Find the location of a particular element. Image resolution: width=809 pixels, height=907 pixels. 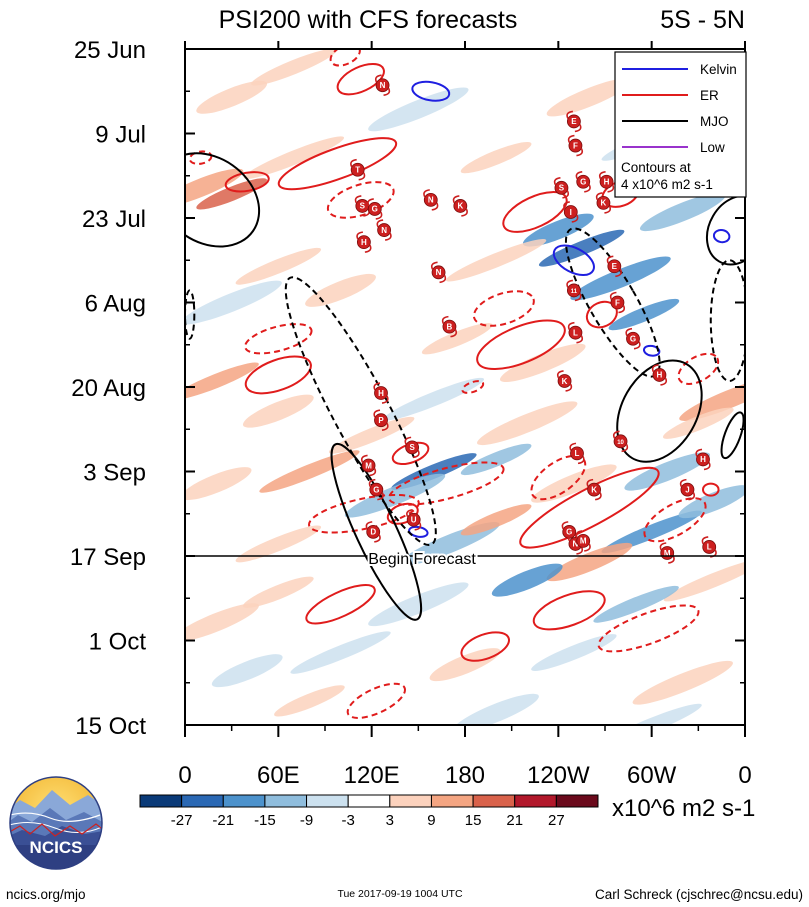

storm-marker: I is located at coordinates (571, 212).